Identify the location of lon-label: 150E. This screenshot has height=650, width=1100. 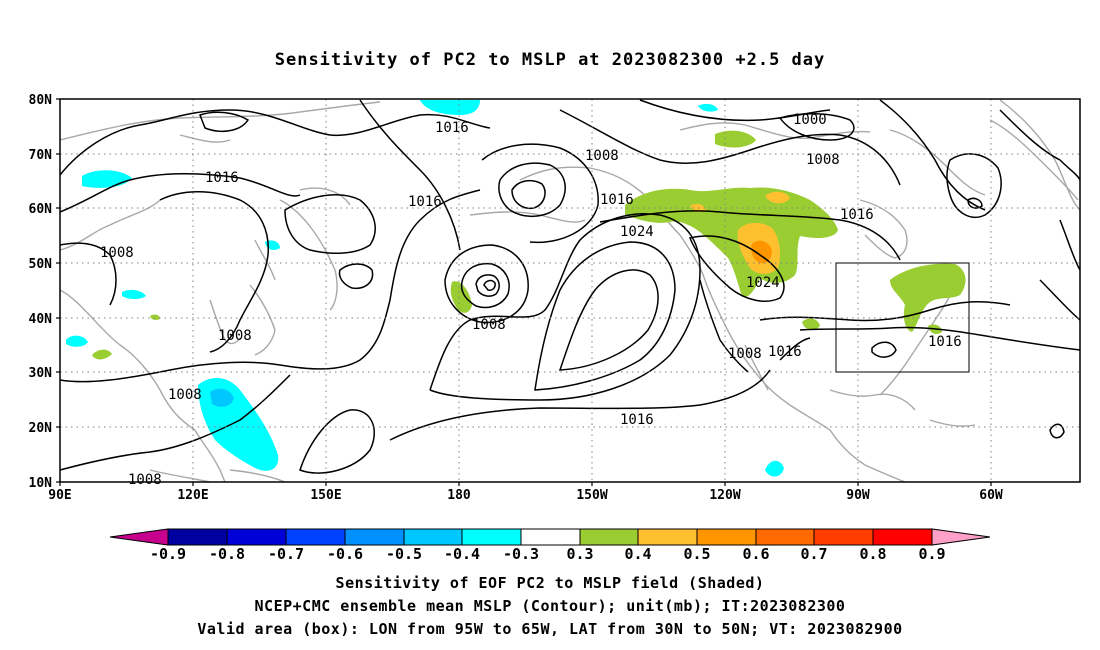
(325, 495).